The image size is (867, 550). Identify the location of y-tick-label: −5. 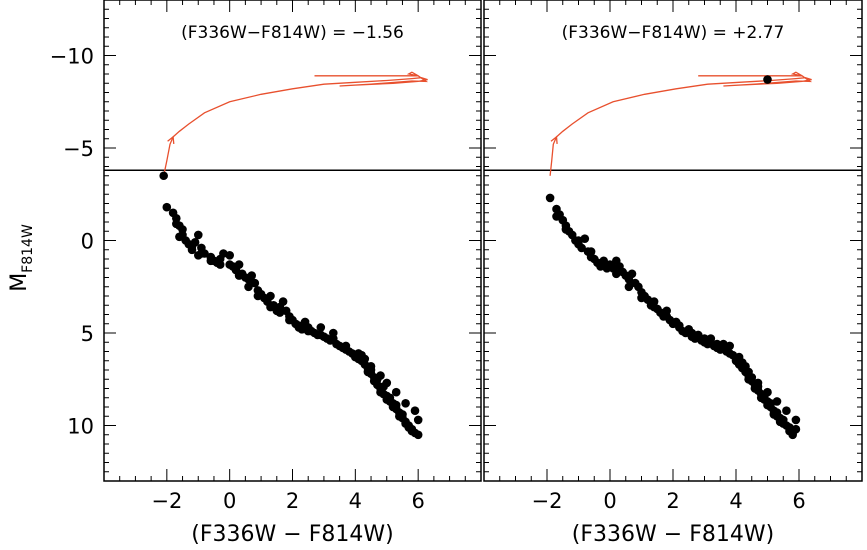
(78, 149).